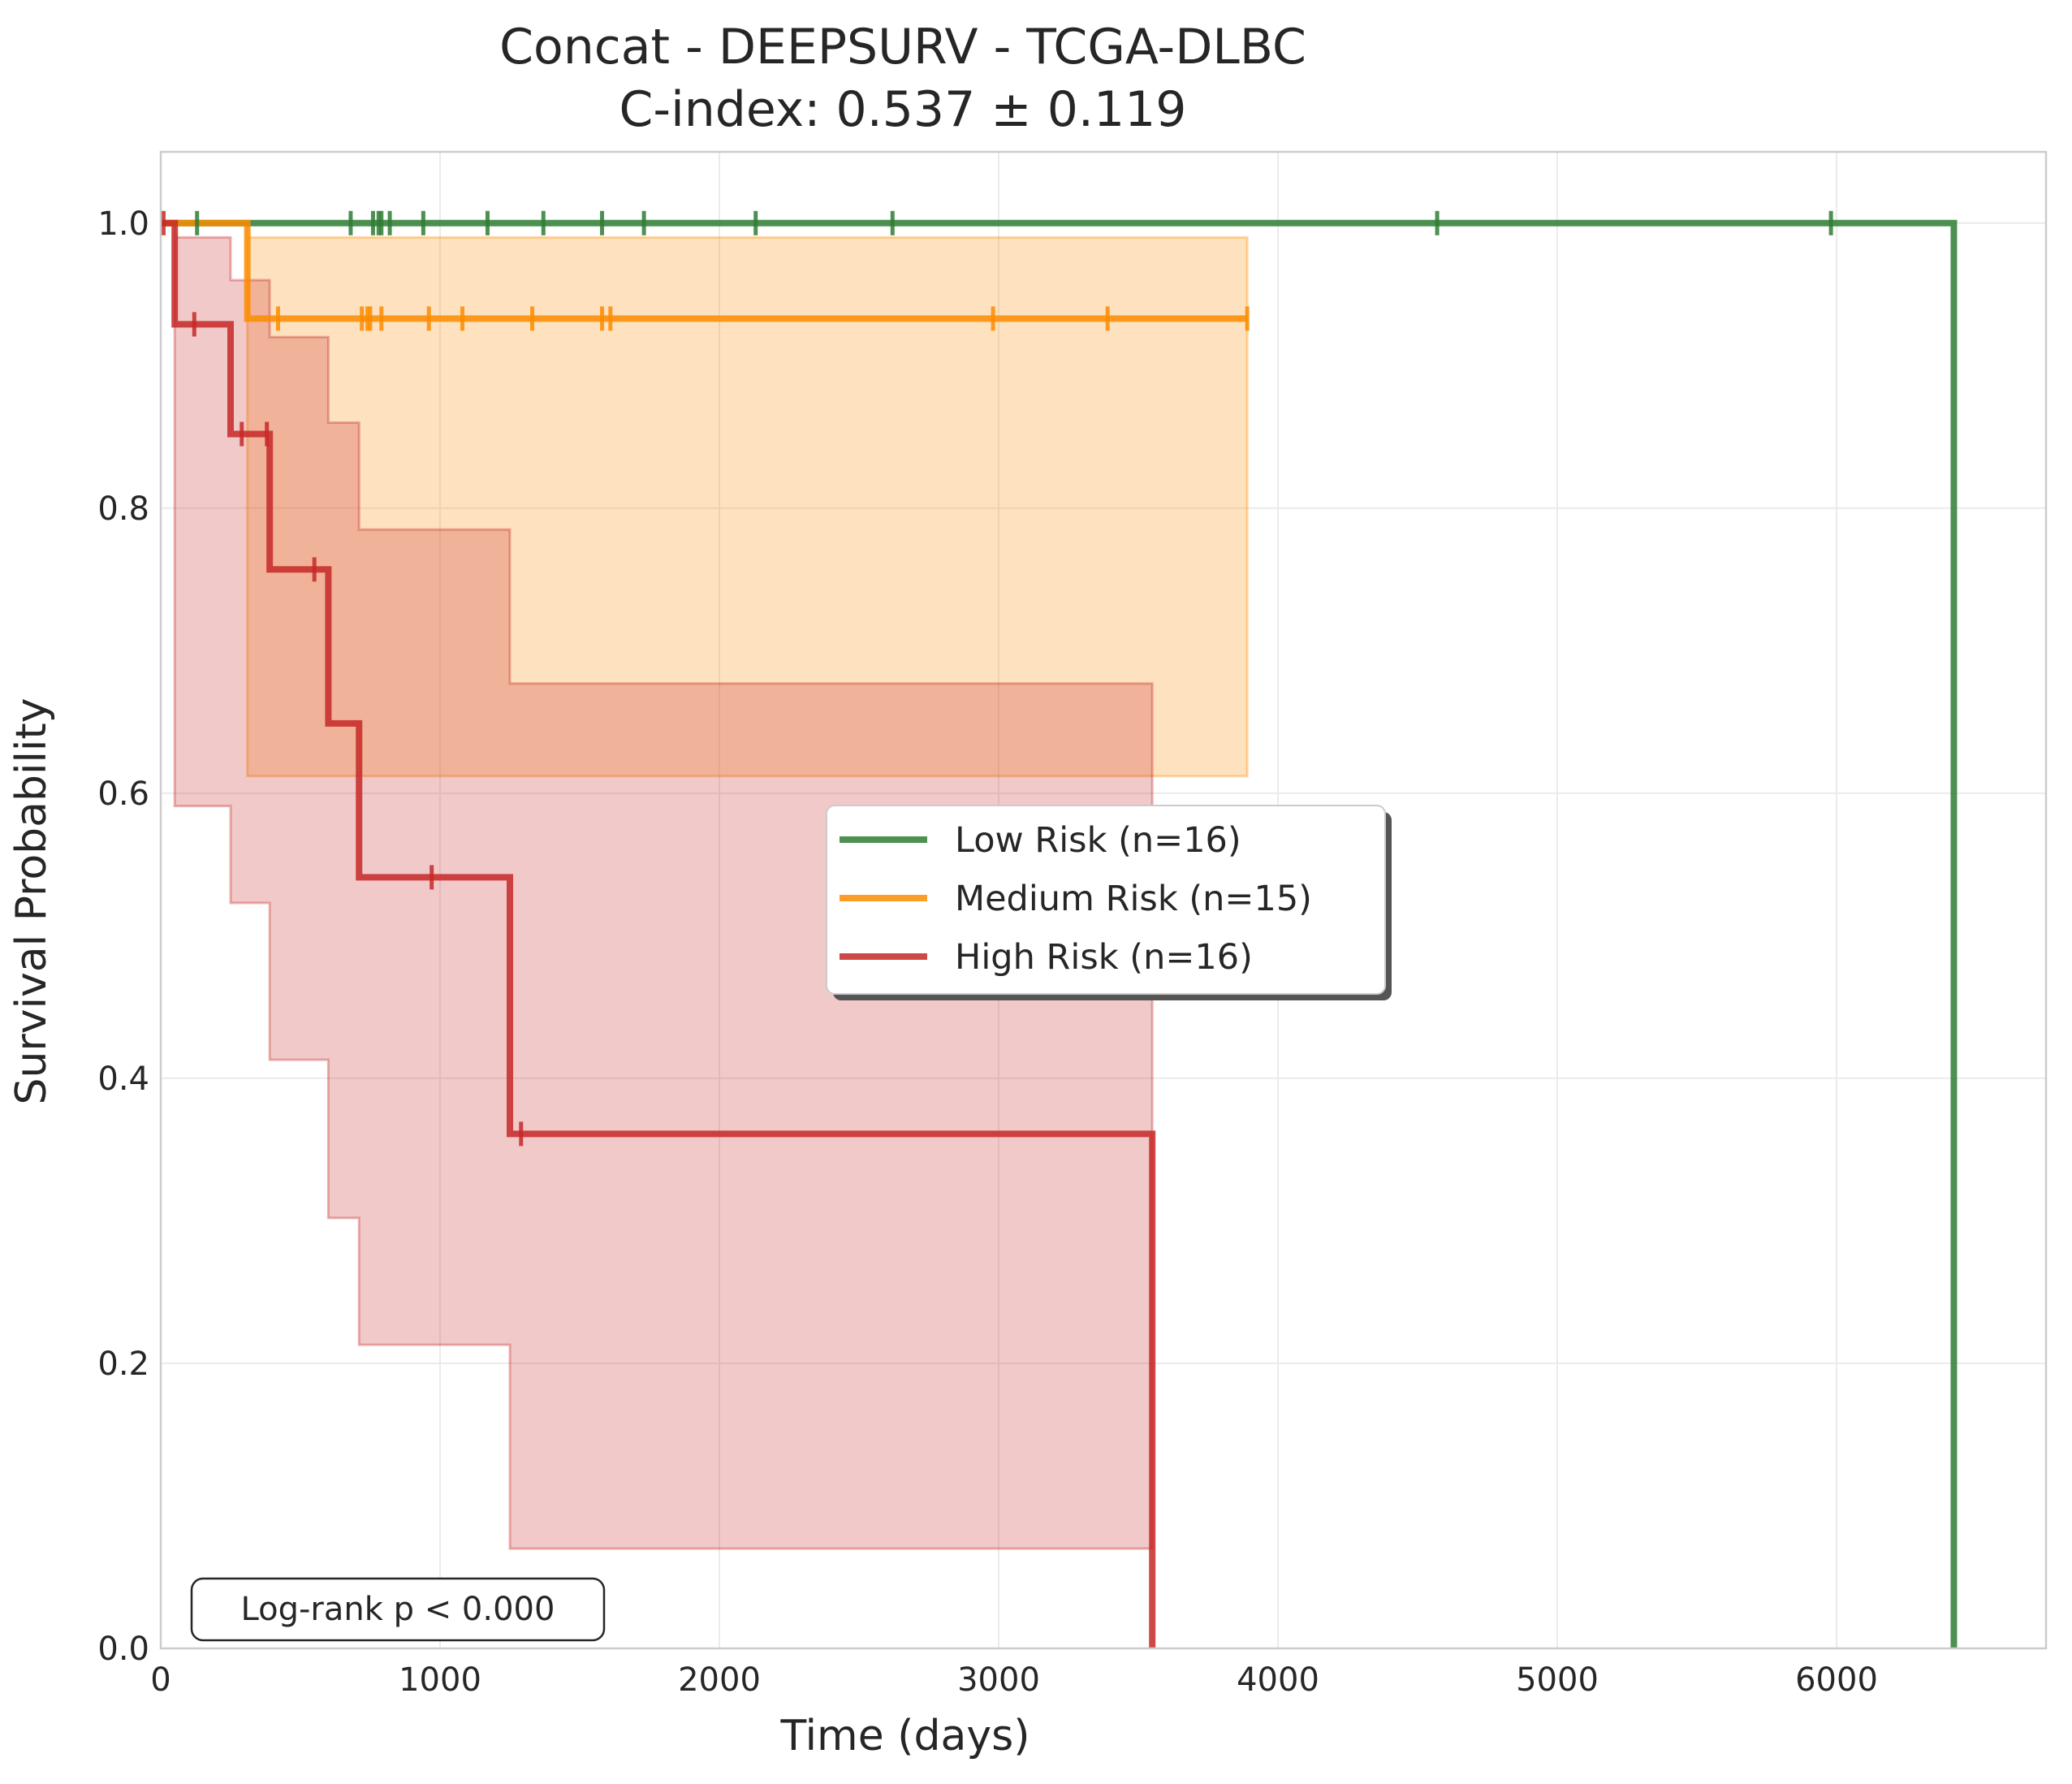  What do you see at coordinates (123, 224) in the screenshot?
I see `y-tick-label: 1.0` at bounding box center [123, 224].